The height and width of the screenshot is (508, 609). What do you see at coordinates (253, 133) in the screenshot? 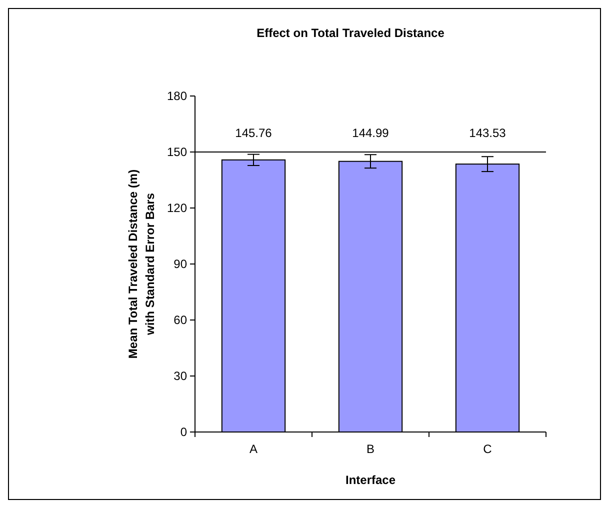
I see `data-label: 145.76` at bounding box center [253, 133].